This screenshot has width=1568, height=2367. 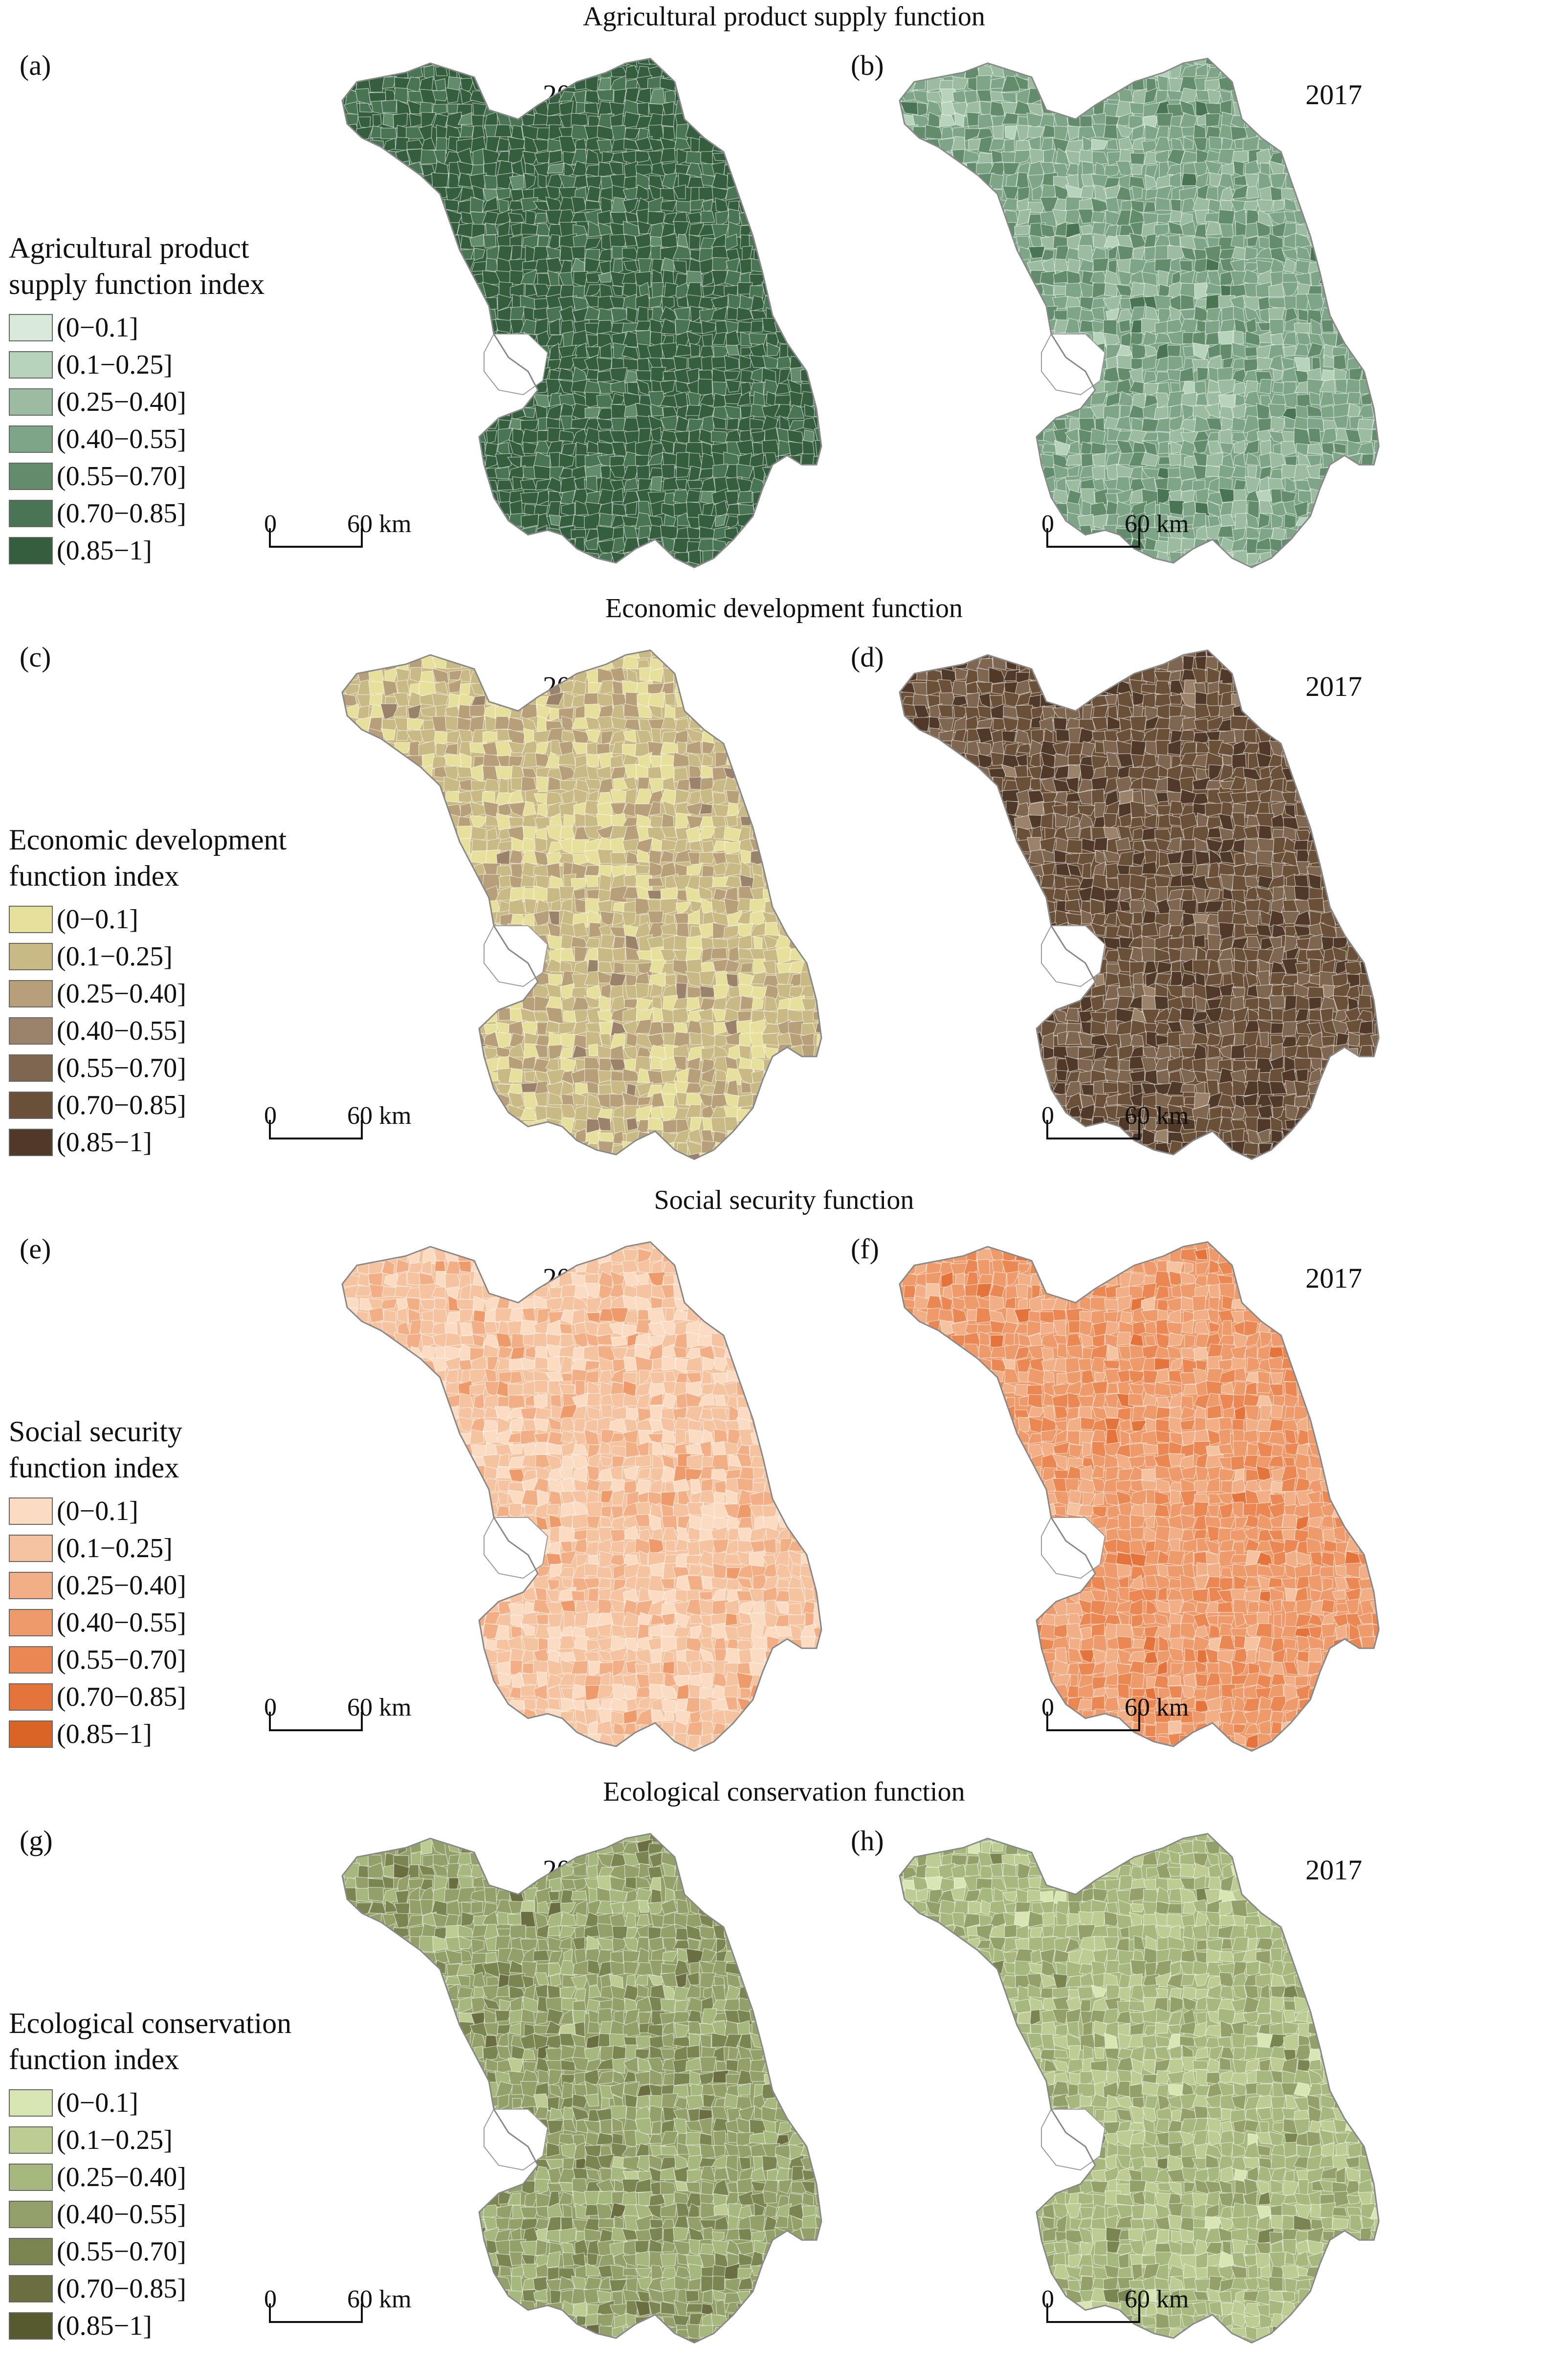 I want to click on legend-title-line: Agricultural product, so click(x=129, y=248).